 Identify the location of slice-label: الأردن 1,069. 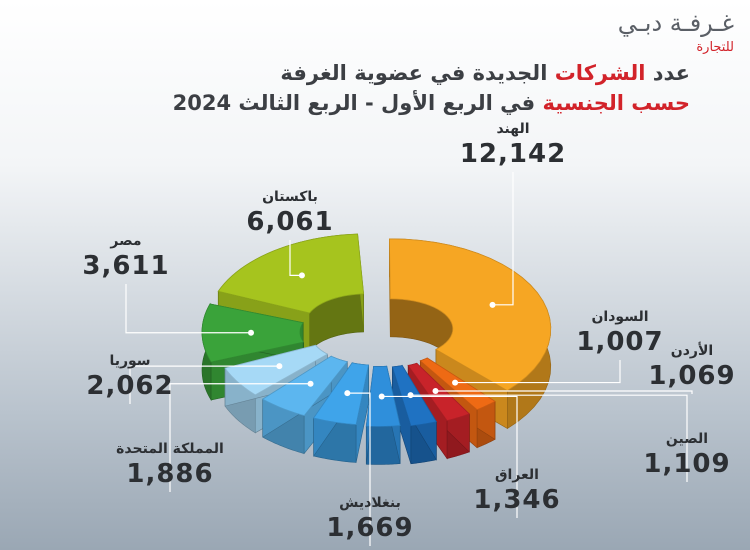
(681, 367).